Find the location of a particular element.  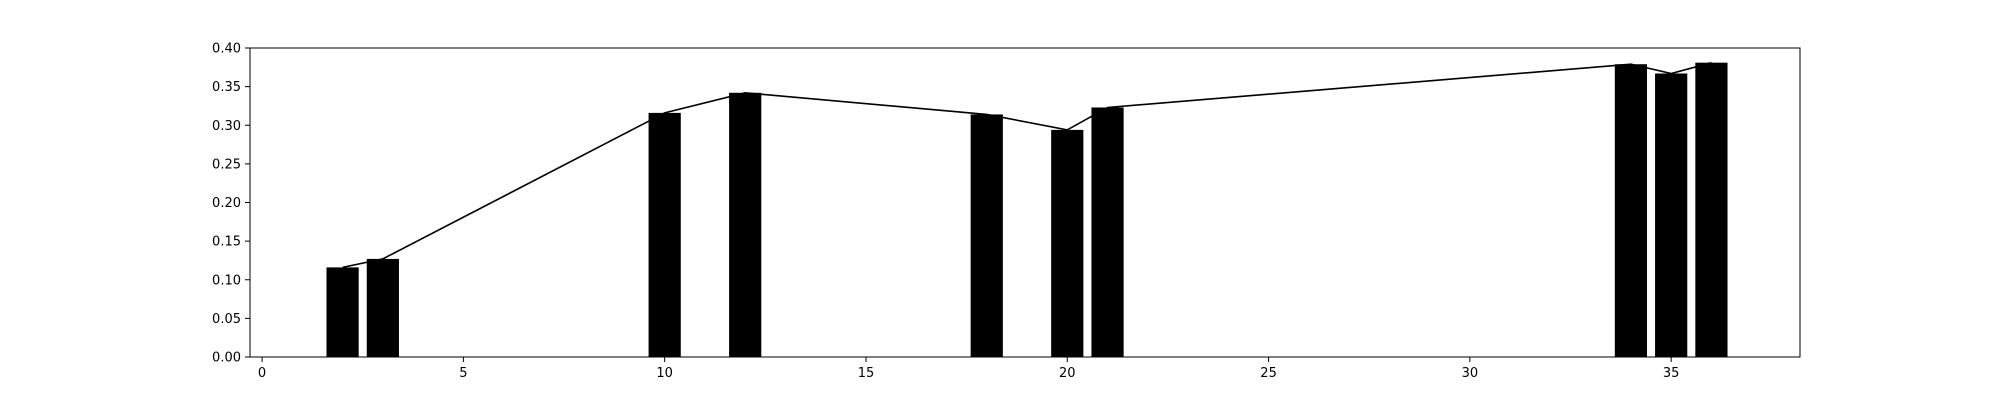

x-tick-label: 30 is located at coordinates (1470, 373).